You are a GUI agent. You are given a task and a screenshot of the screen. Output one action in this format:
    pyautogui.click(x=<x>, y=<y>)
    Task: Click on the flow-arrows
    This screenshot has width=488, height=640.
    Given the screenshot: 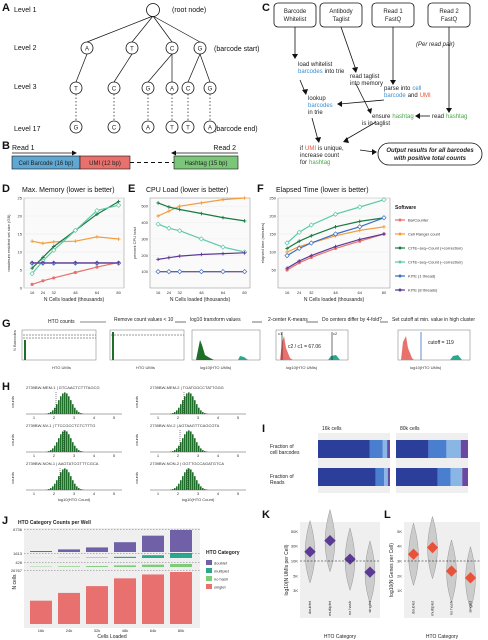 What is the action you would take?
    pyautogui.click(x=372, y=89)
    